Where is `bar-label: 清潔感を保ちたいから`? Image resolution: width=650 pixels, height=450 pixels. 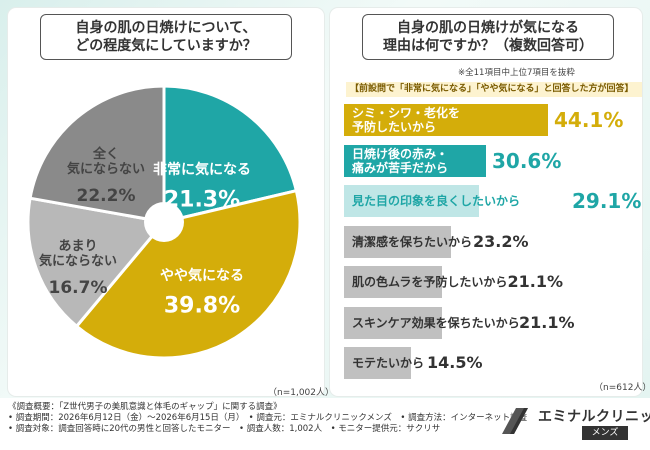
bar-label: 清潔感を保ちたいから is located at coordinates (412, 242).